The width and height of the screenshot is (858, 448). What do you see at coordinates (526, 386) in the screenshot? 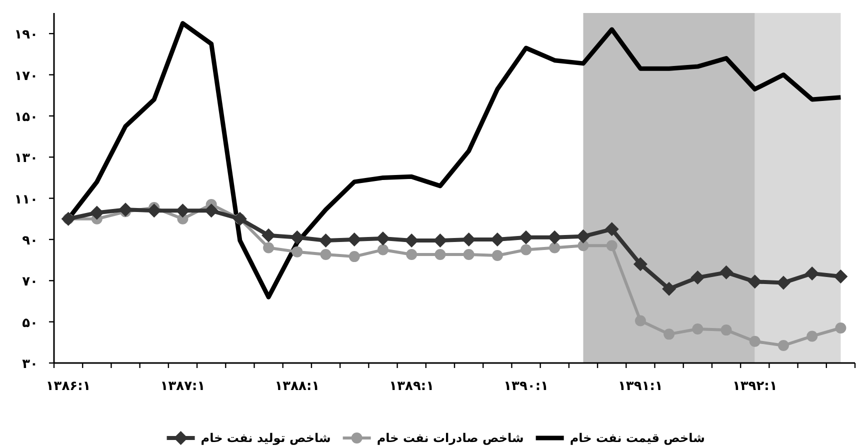
I see `x-tick-label: ۱۳۹۰:۱` at bounding box center [526, 386].